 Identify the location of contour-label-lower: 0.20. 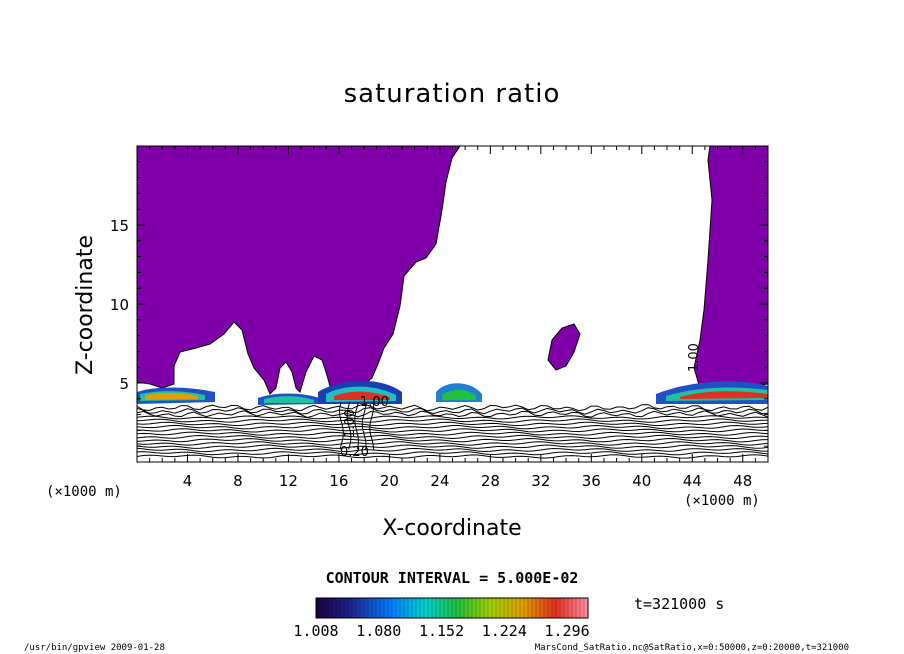
(354, 452).